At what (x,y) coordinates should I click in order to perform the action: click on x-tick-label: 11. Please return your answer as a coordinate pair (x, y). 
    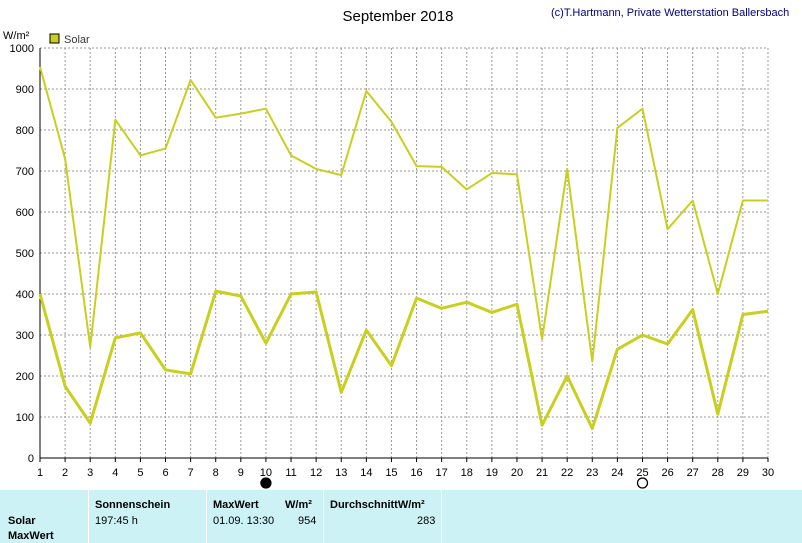
    Looking at the image, I should click on (290, 473).